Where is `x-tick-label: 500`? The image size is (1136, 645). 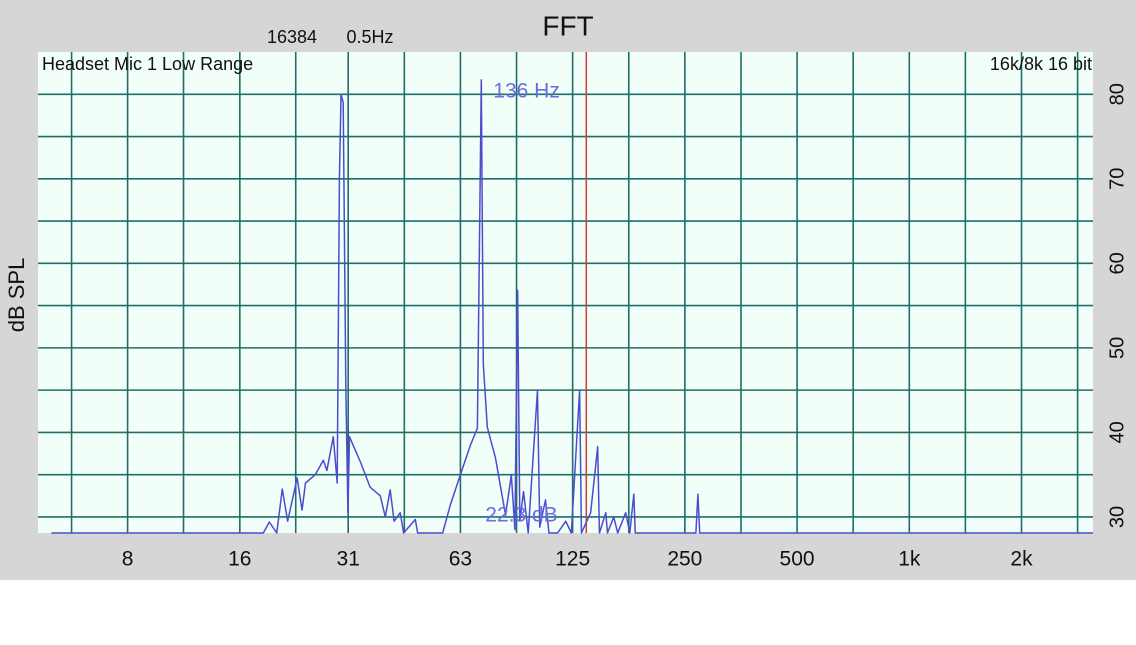
x-tick-label: 500 is located at coordinates (797, 559).